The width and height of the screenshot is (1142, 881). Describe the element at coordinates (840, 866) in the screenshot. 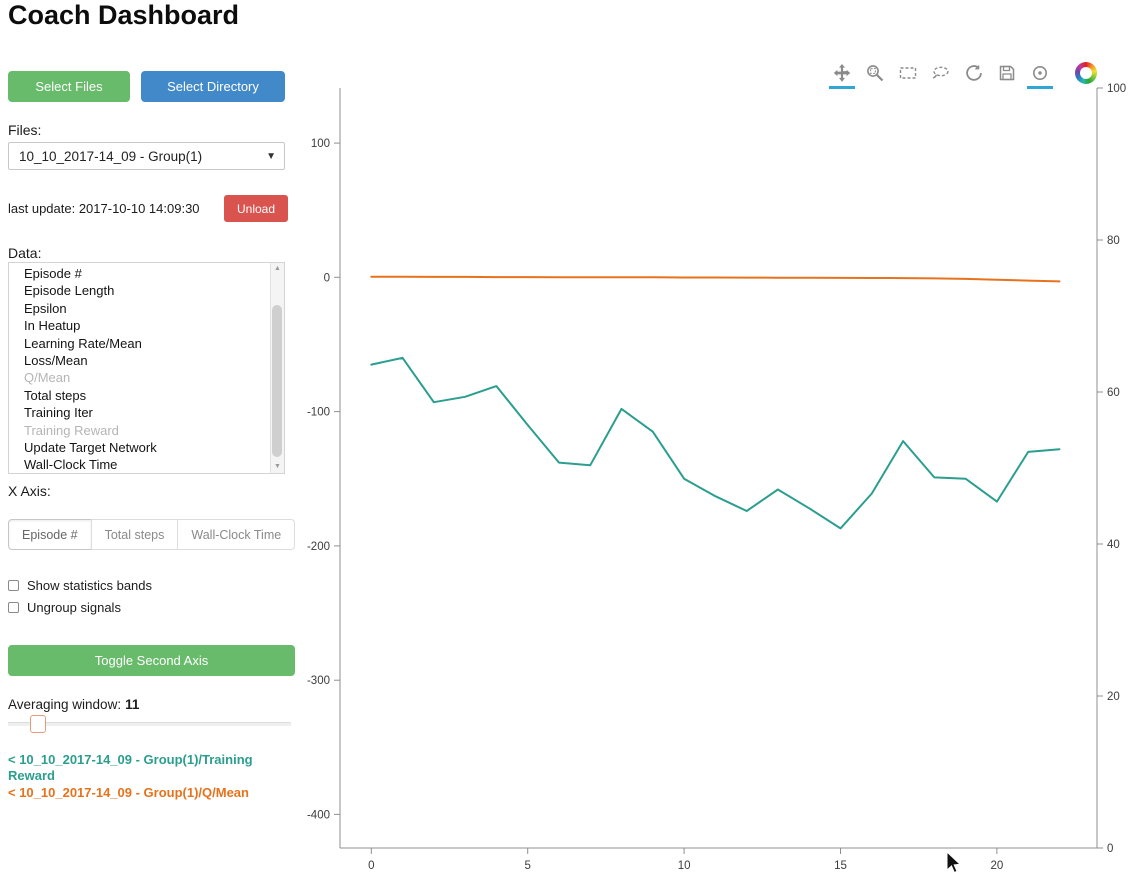

I see `svg-text: 15` at that location.